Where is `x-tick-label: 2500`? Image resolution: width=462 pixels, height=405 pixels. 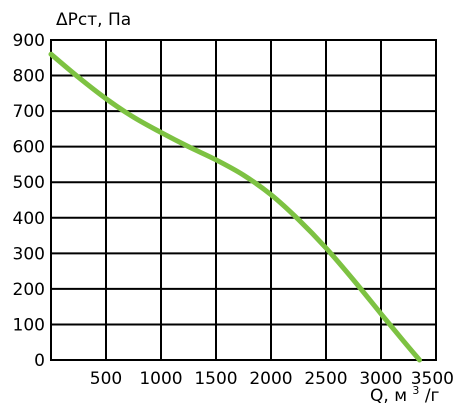 x-tick-label: 2500 is located at coordinates (325, 379).